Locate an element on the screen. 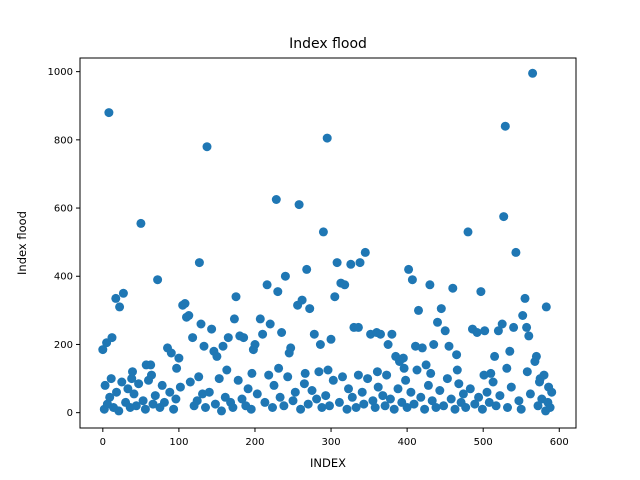 The height and width of the screenshot is (480, 640). x-tick-label: 0 is located at coordinates (103, 442).